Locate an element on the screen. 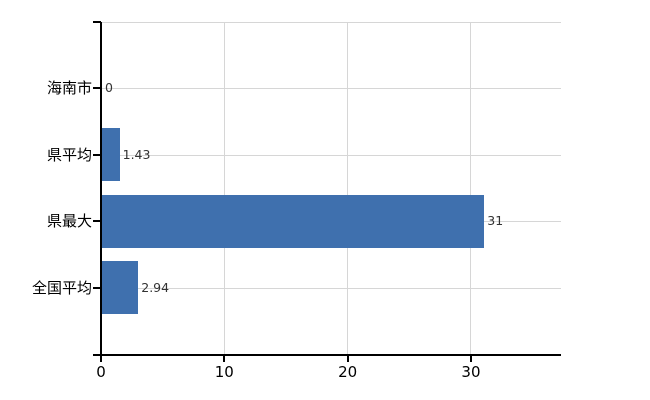 Image resolution: width=650 pixels, height=400 pixels. category-label: 全国平均 is located at coordinates (61, 287).